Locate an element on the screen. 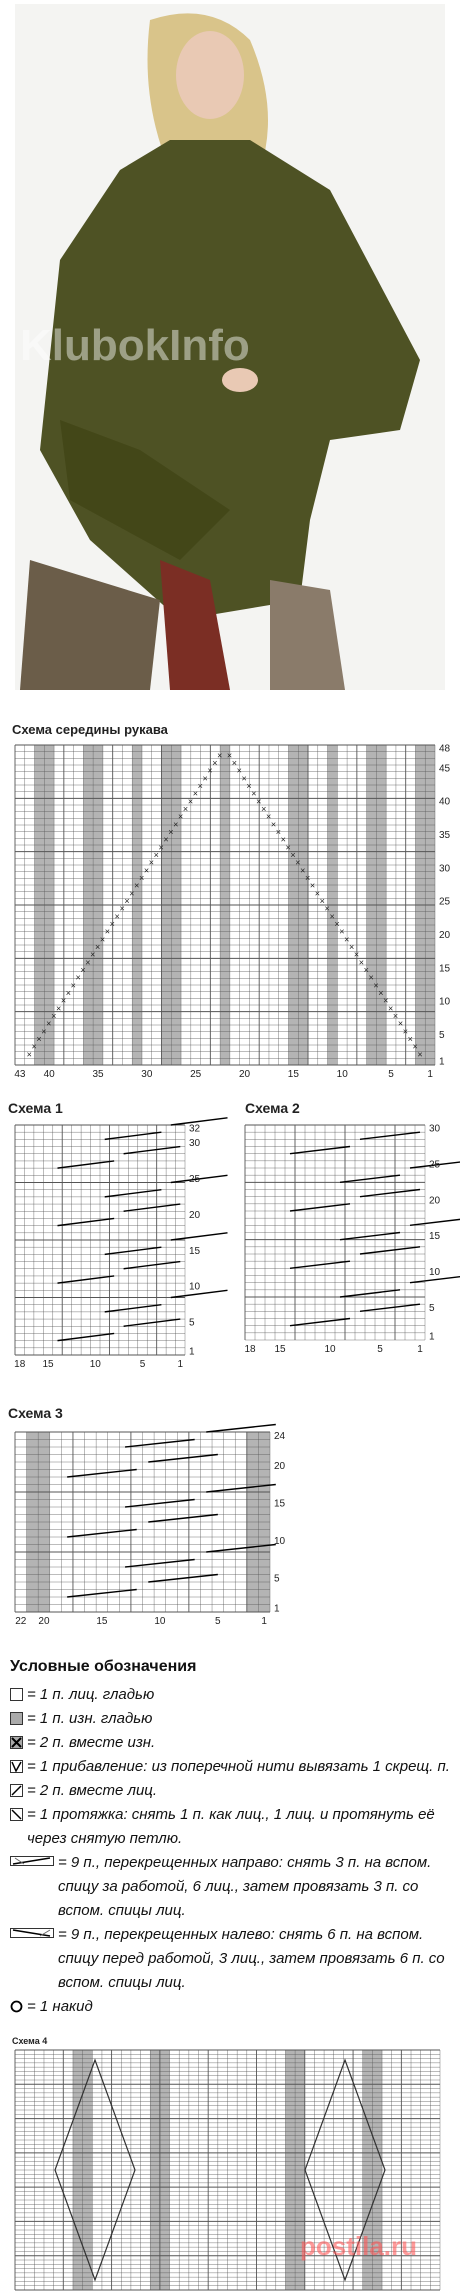  watermark: KlubokInfo is located at coordinates (135, 345).